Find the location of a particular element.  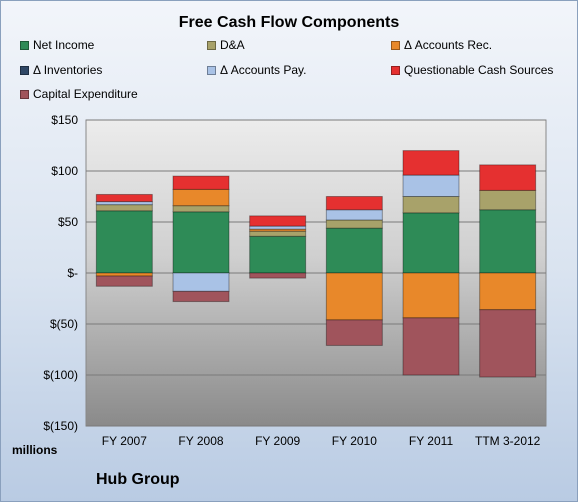

legend-item-accounts-rec: Δ Accounts Rec. is located at coordinates (441, 45).